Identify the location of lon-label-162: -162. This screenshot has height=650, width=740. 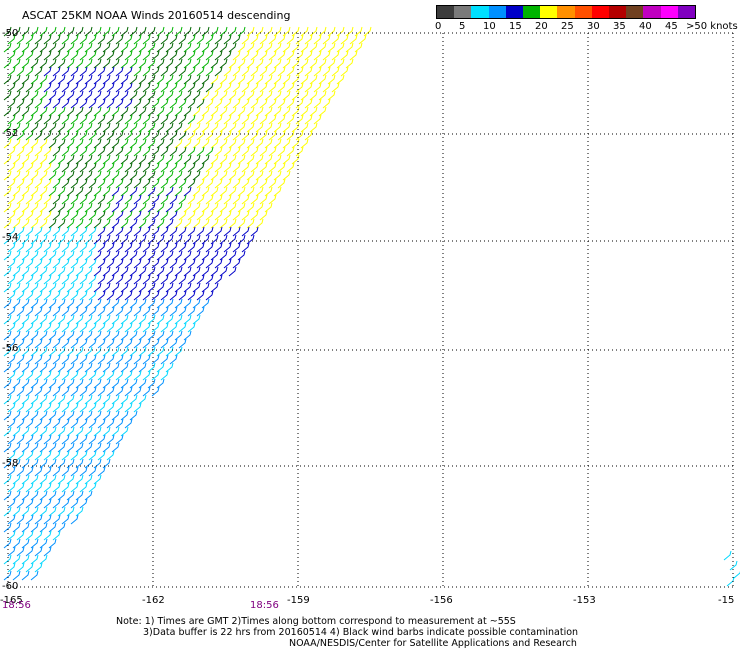
(153, 600).